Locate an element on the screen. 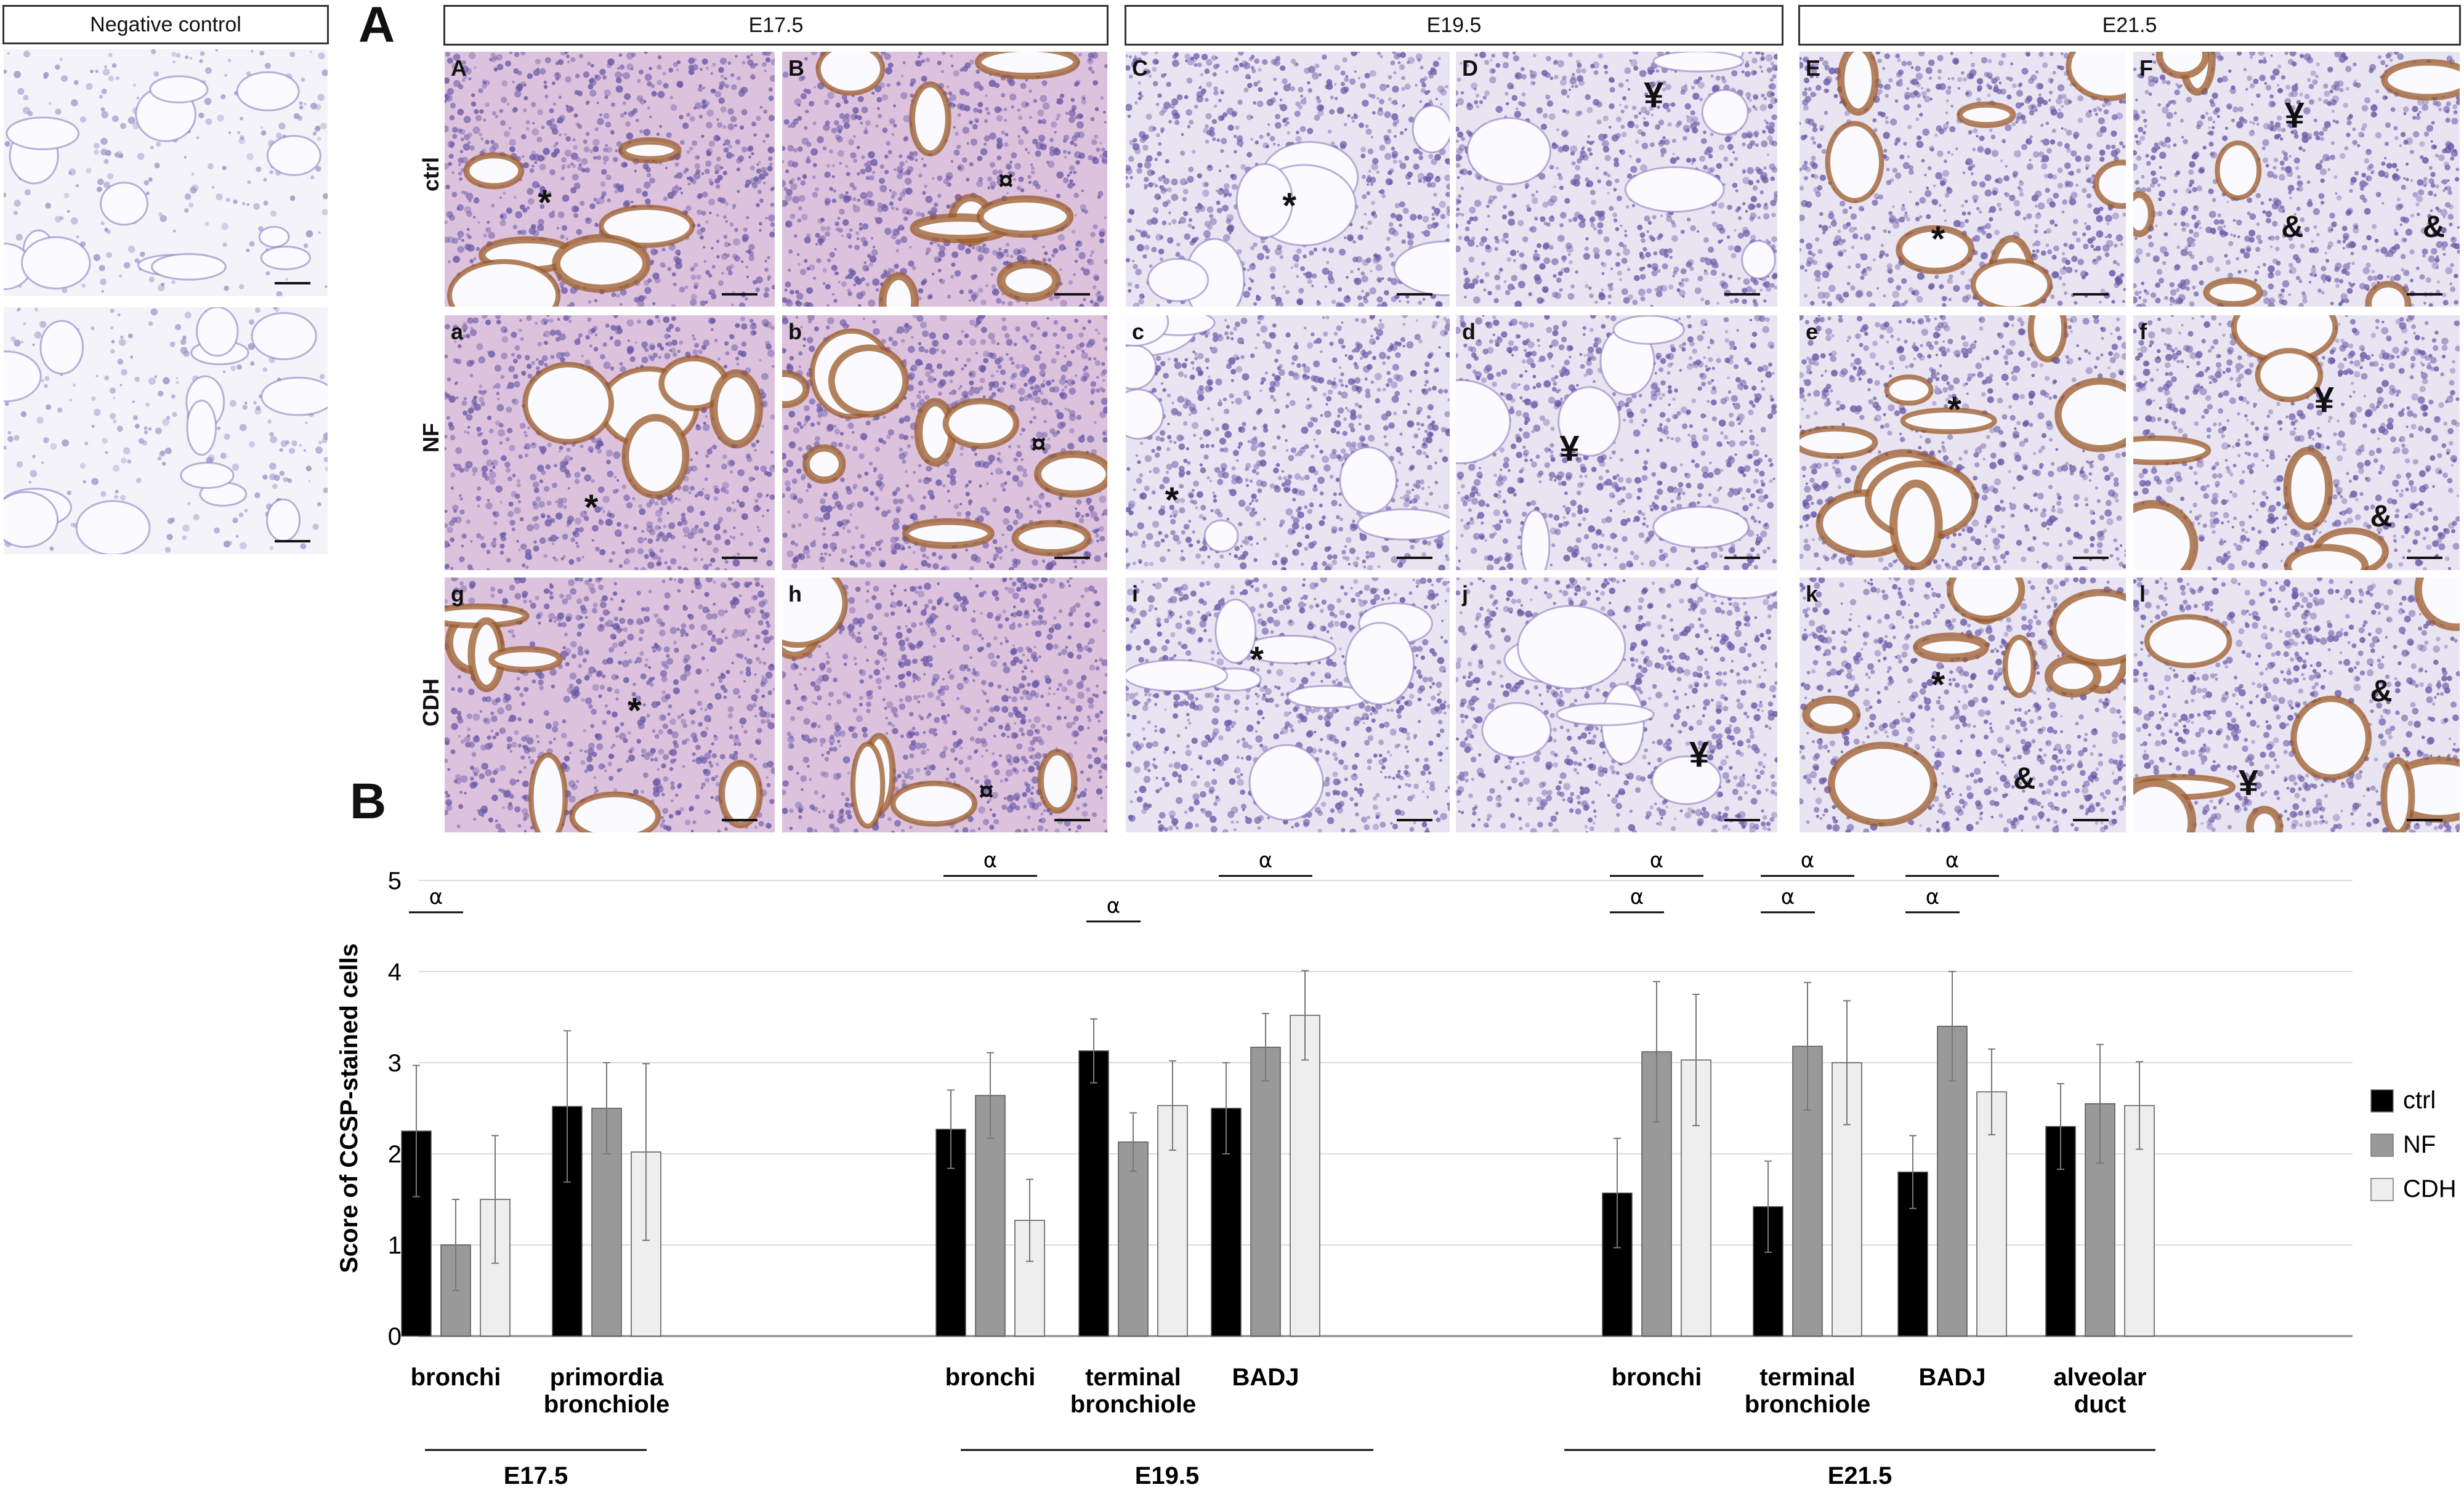  negative-control-label: Negative control is located at coordinates (165, 24).